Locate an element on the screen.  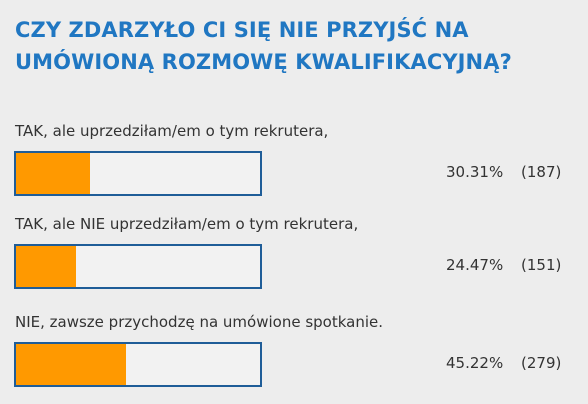
poll-option-label: TAK, ale uprzedziłam/em o tym rekrutera, is located at coordinates (172, 131).